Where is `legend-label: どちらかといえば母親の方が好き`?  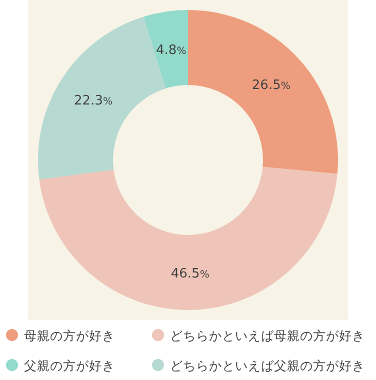
legend-label: どちらかといえば母親の方が好き is located at coordinates (267, 335).